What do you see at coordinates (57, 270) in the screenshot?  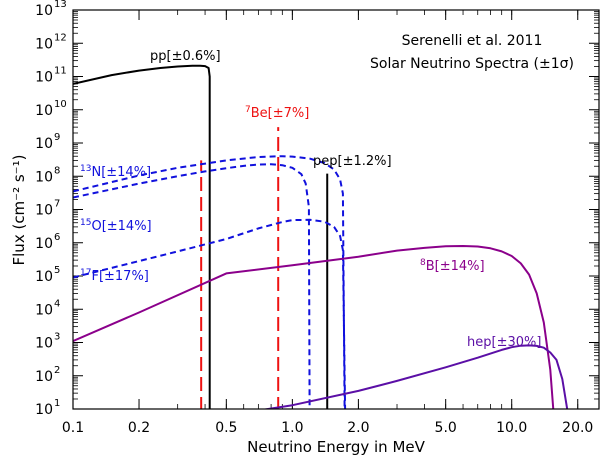 I see `y-tick-exponent: 5` at bounding box center [57, 270].